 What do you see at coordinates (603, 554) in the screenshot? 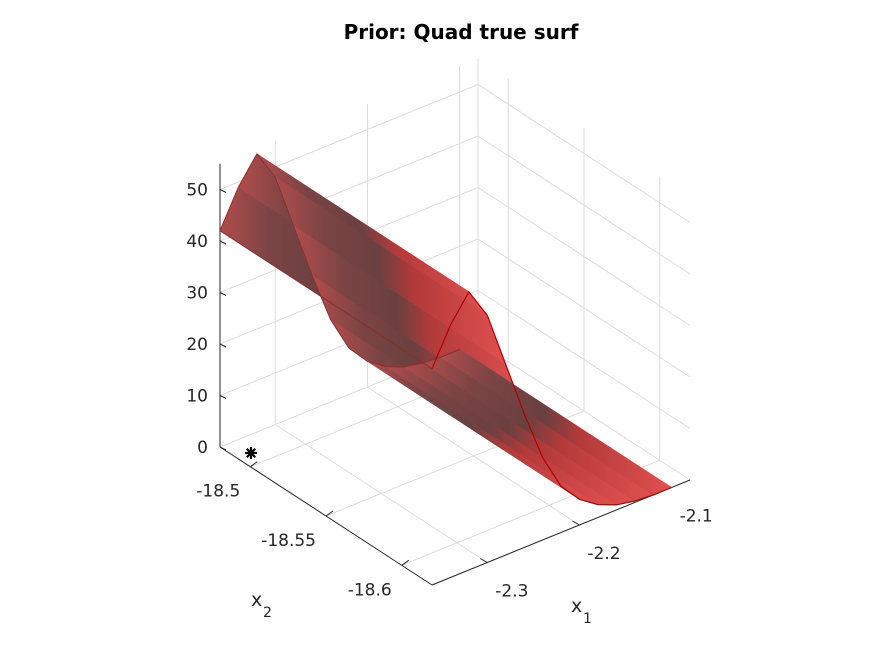
I see `x-tick-label: -2.2` at bounding box center [603, 554].